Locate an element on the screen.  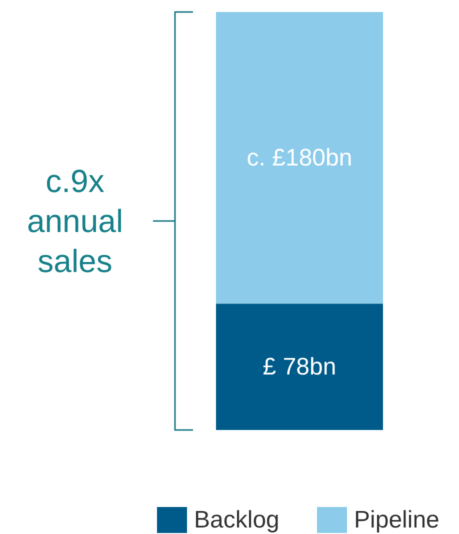
data-label: £ 78bn is located at coordinates (299, 366).